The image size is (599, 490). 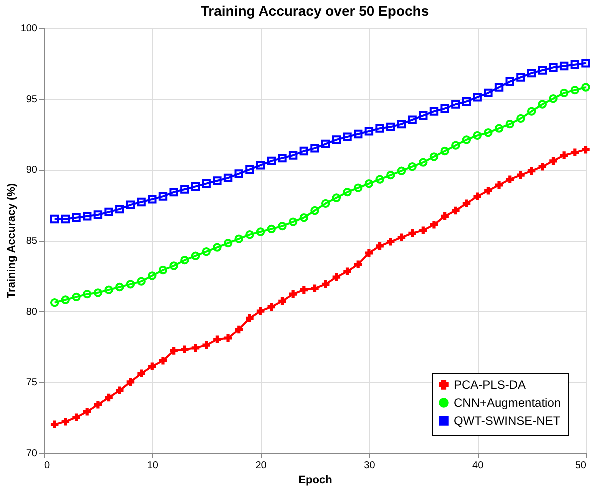 What do you see at coordinates (12, 241) in the screenshot?
I see `y-axis-title: Training Accuracy (%)` at bounding box center [12, 241].